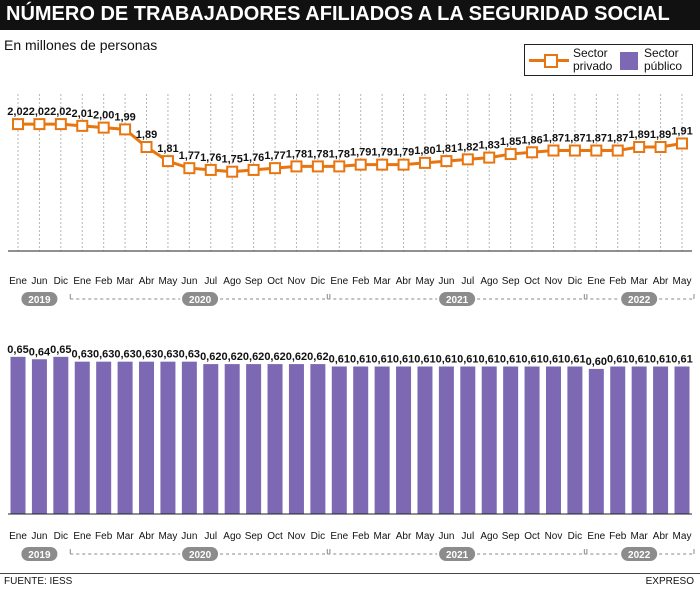  Describe the element at coordinates (532, 281) in the screenshot. I see `month-tick-label: Oct` at that location.